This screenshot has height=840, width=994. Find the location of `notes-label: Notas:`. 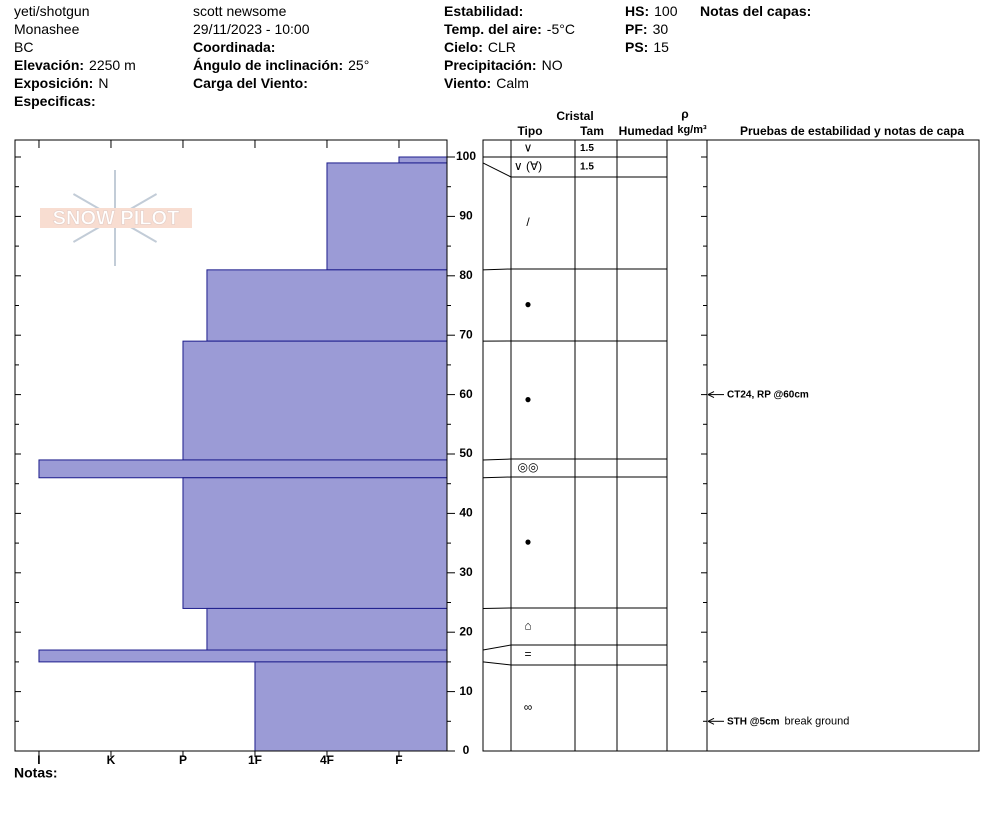

notes-label: Notas: is located at coordinates (36, 773).